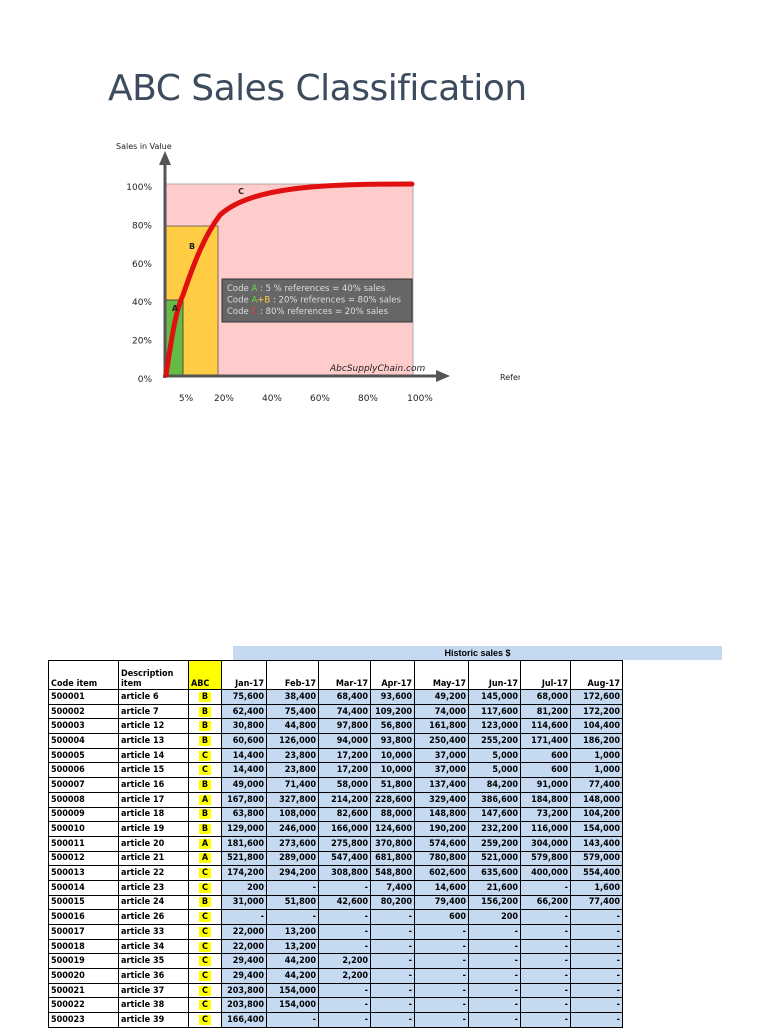 The image size is (768, 1028). I want to click on sales-cell: 68,000, so click(545, 697).